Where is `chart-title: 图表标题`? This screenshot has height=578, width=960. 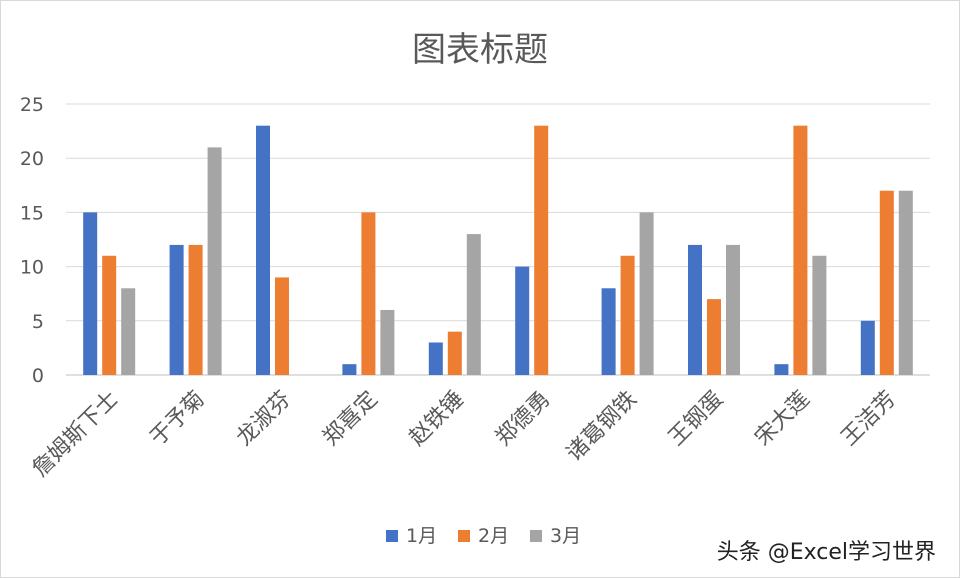
chart-title: 图表标题 is located at coordinates (480, 50).